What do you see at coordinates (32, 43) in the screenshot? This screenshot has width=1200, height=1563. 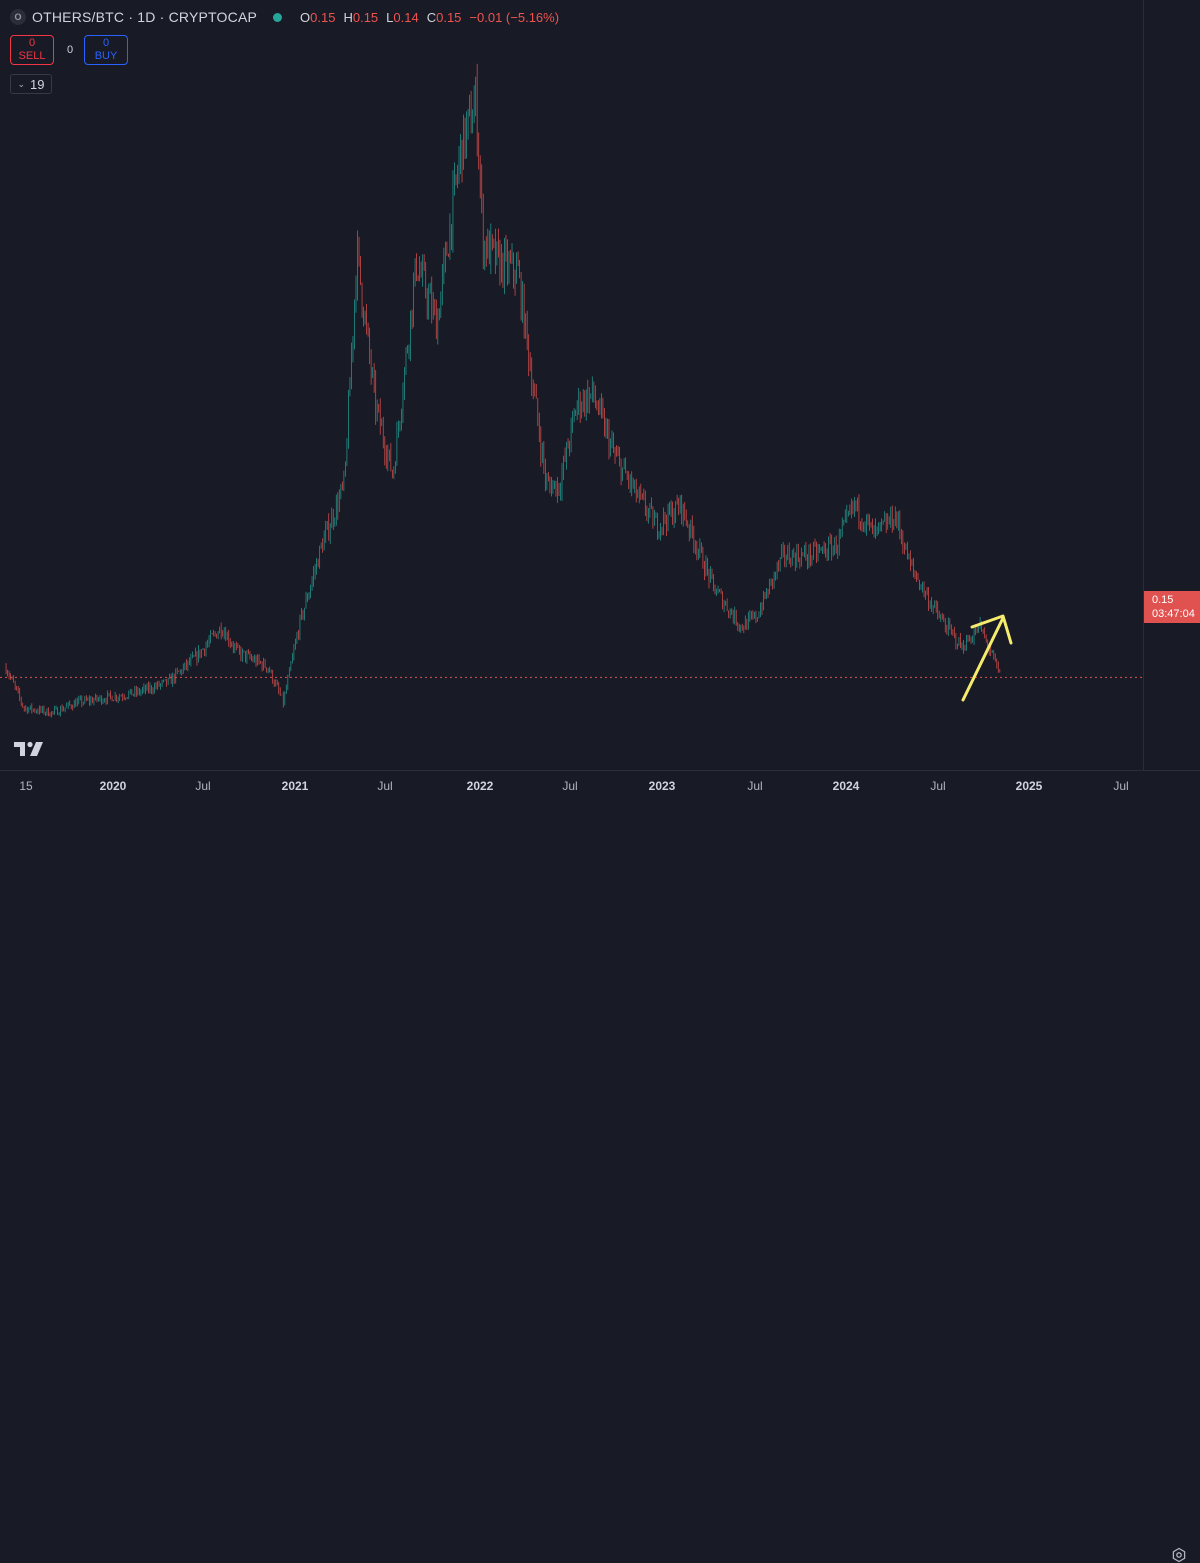 I see `sell-price: 0` at bounding box center [32, 43].